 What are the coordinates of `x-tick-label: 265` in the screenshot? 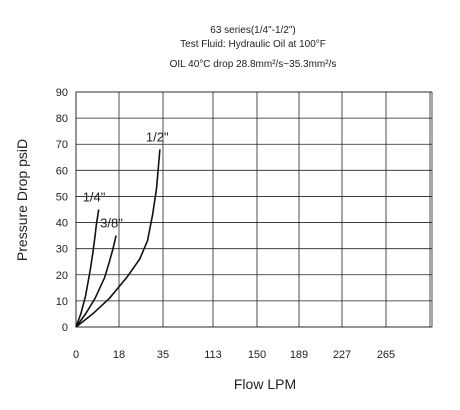 It's located at (386, 355).